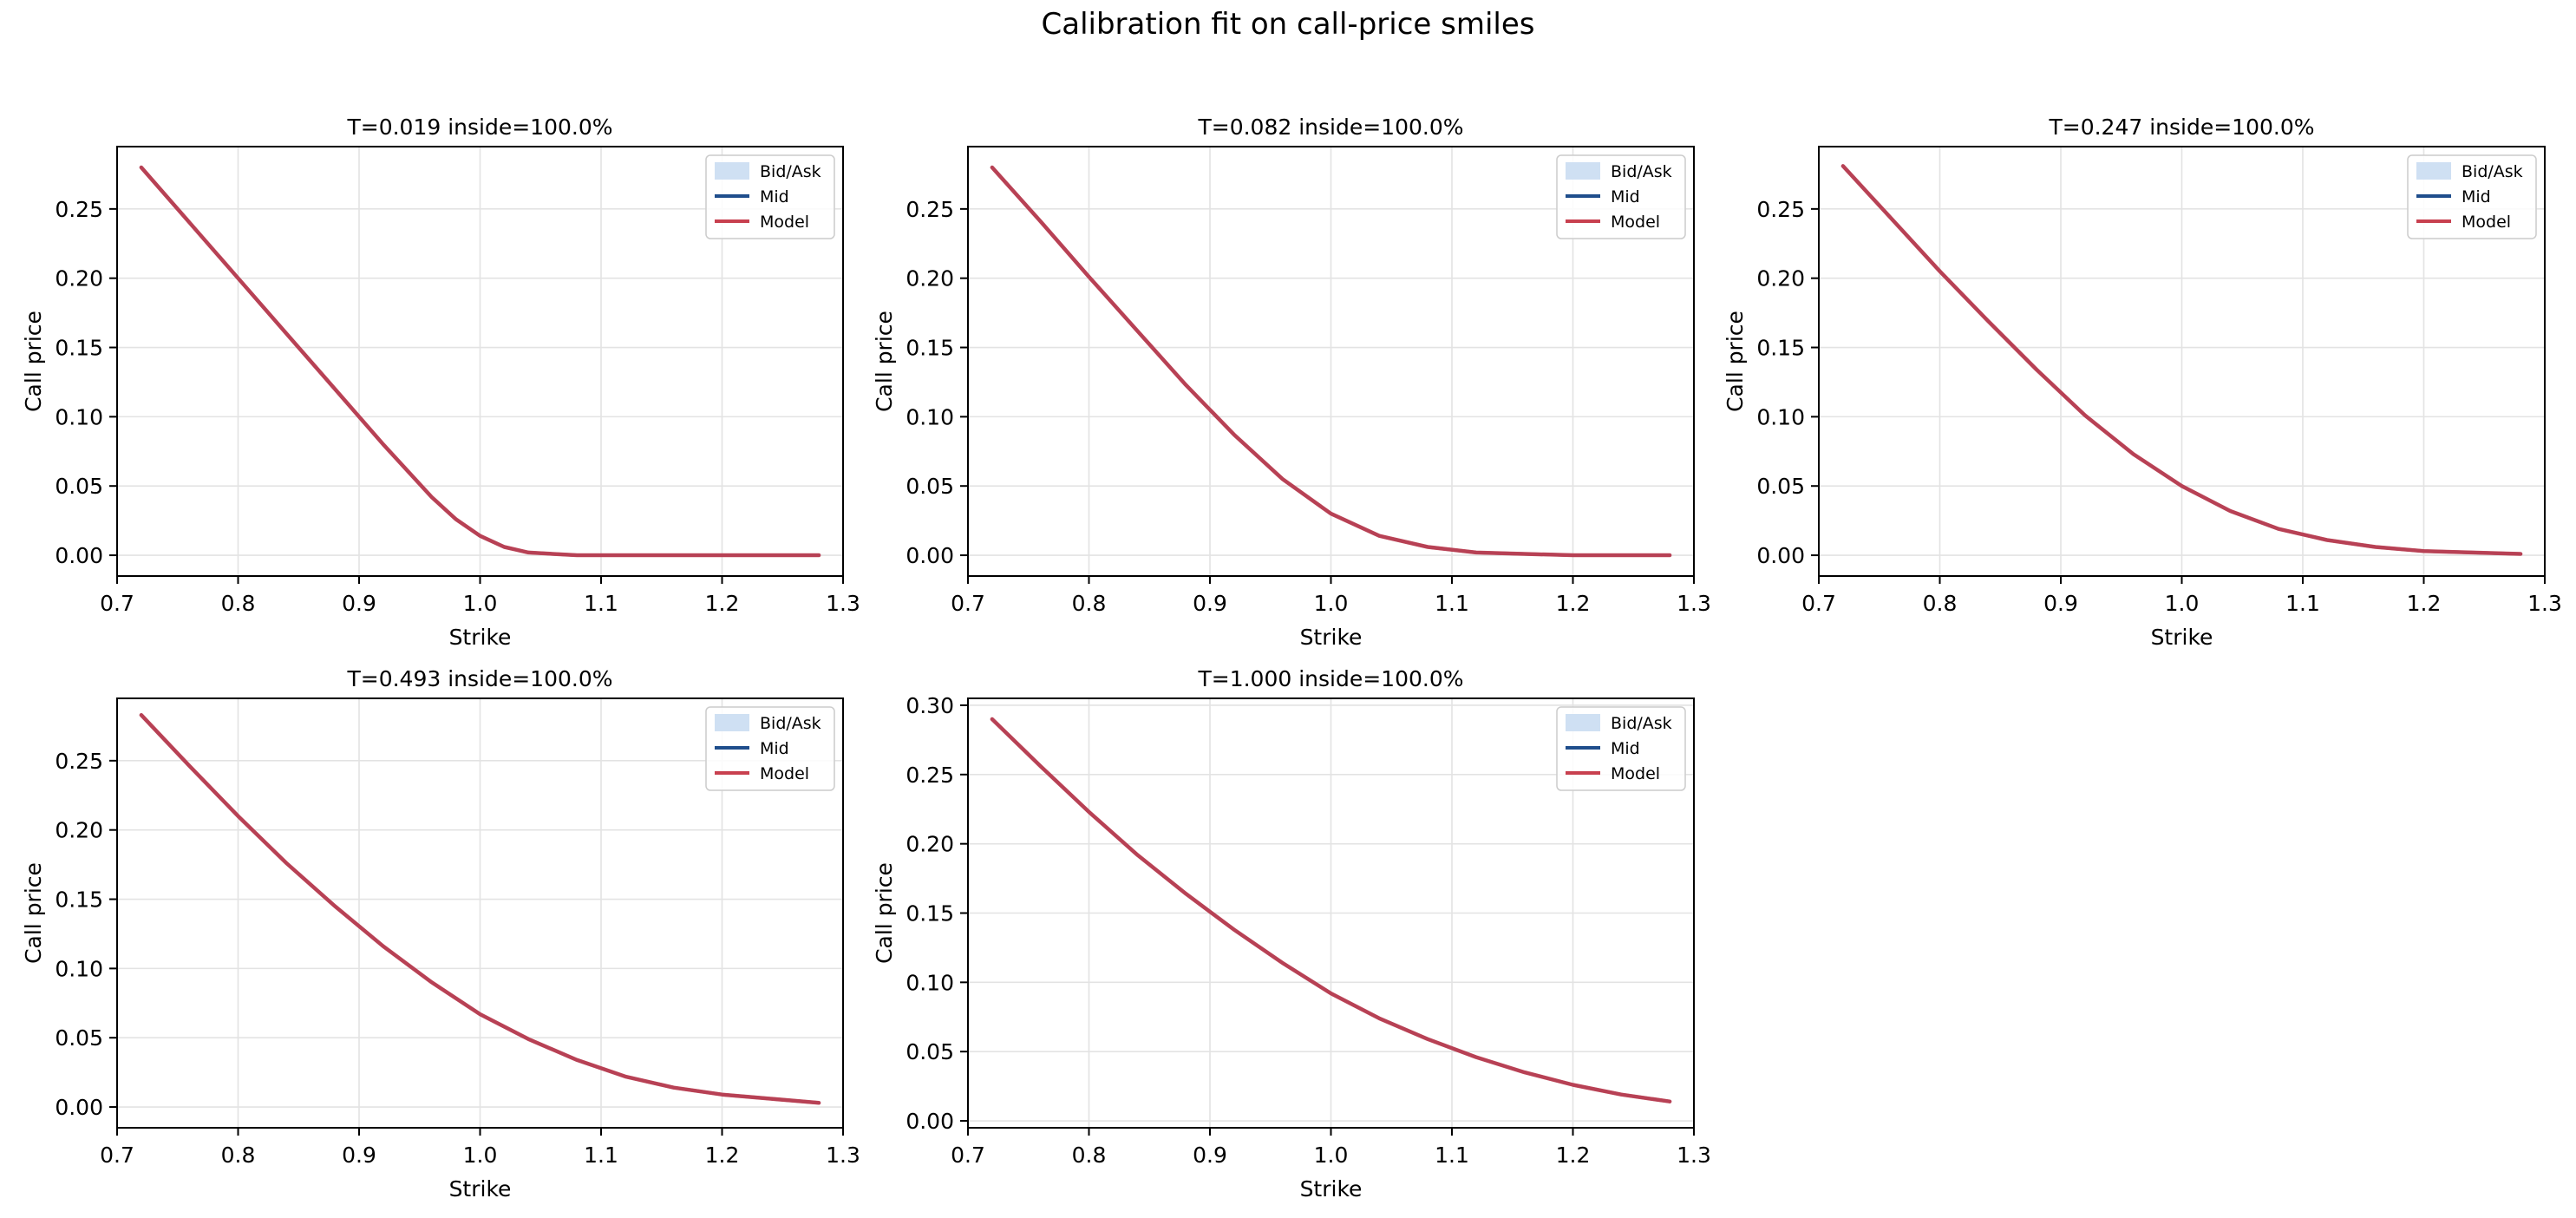 The height and width of the screenshot is (1218, 2576). Describe the element at coordinates (479, 127) in the screenshot. I see `subplot-title: T=0.019 inside=100.0%` at that location.